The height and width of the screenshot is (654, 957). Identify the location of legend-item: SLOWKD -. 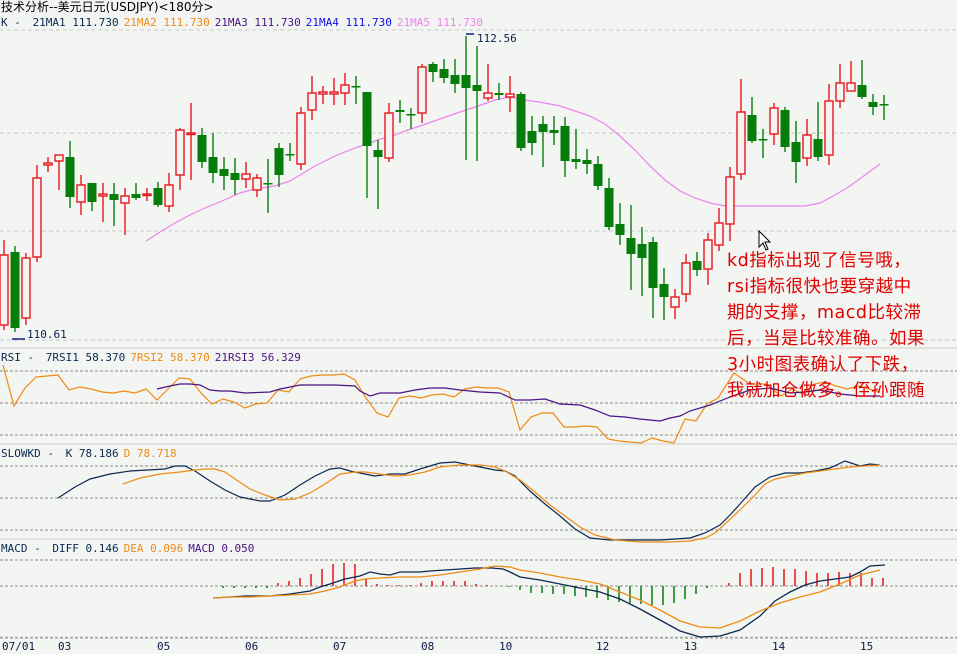
(31, 453).